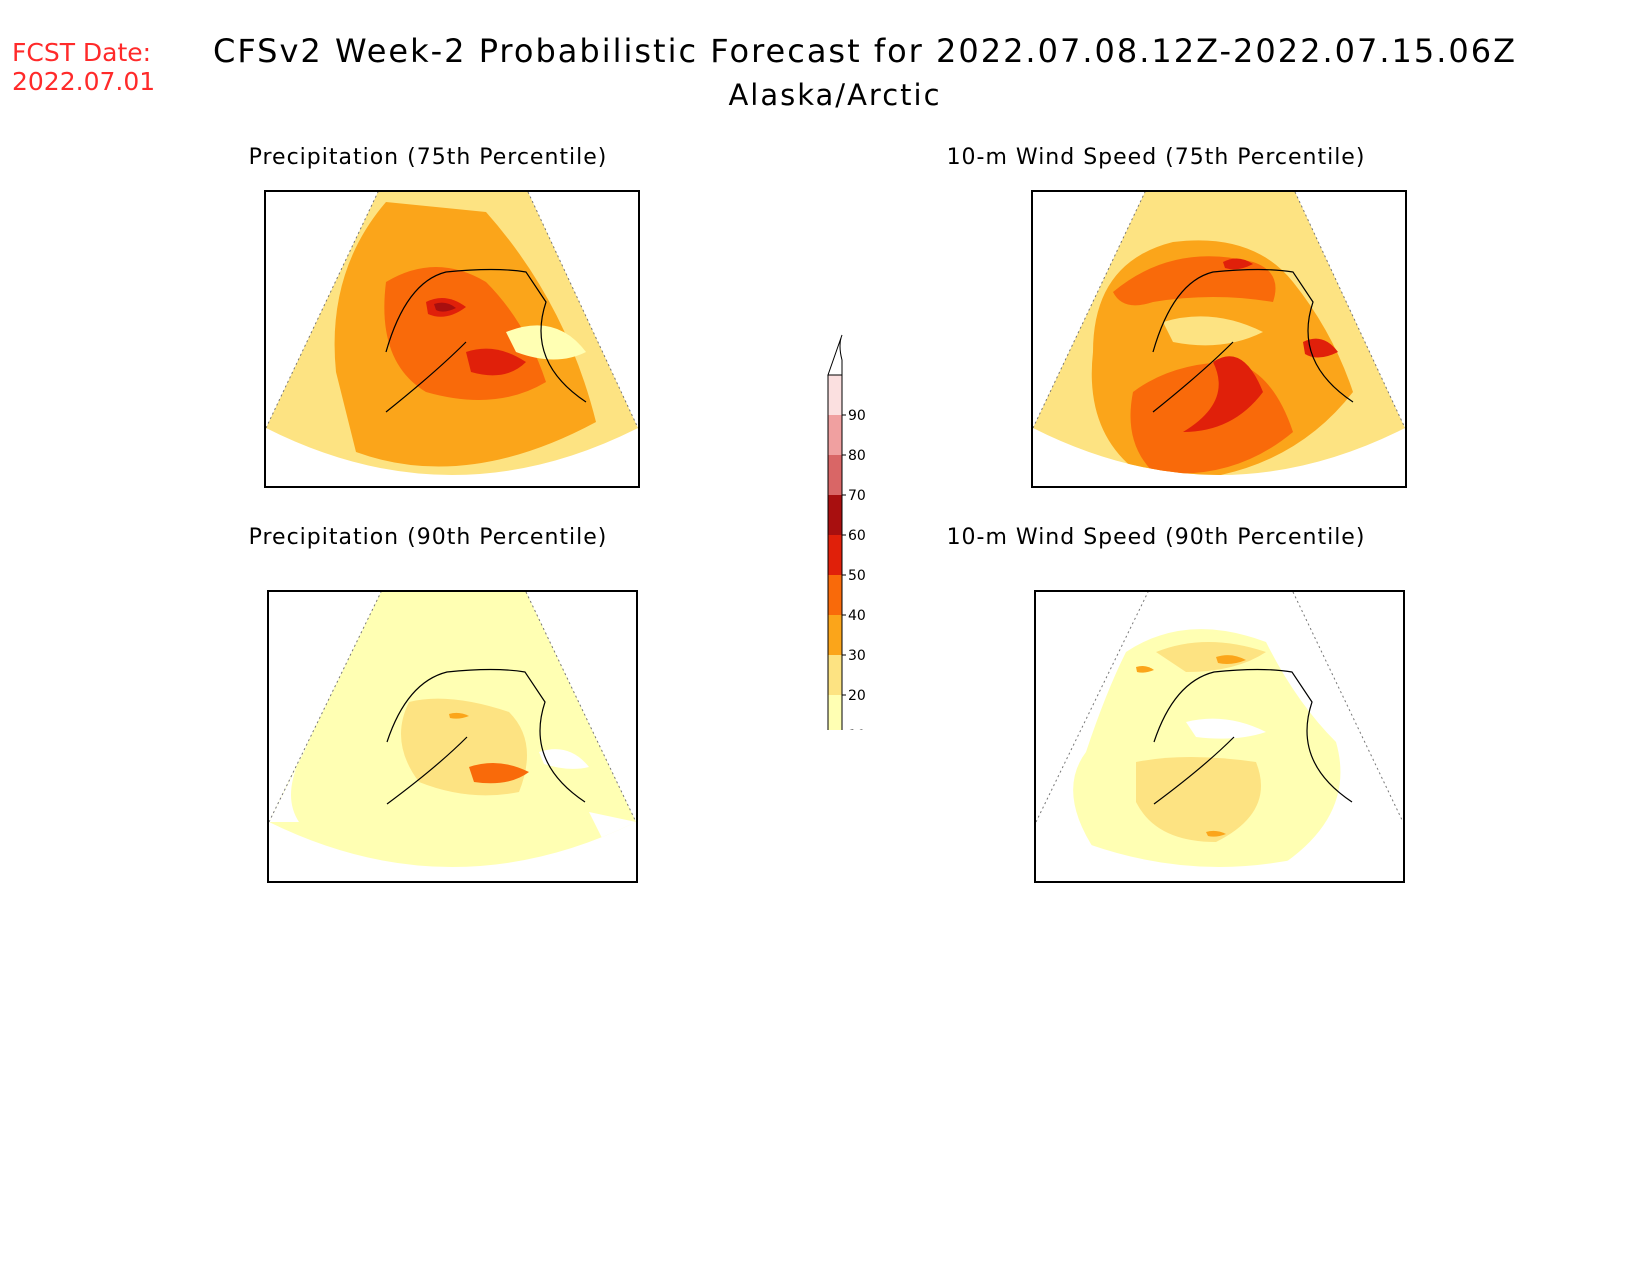 The image size is (1650, 1275). I want to click on fcst-date-label: FCST Date:, so click(82, 52).